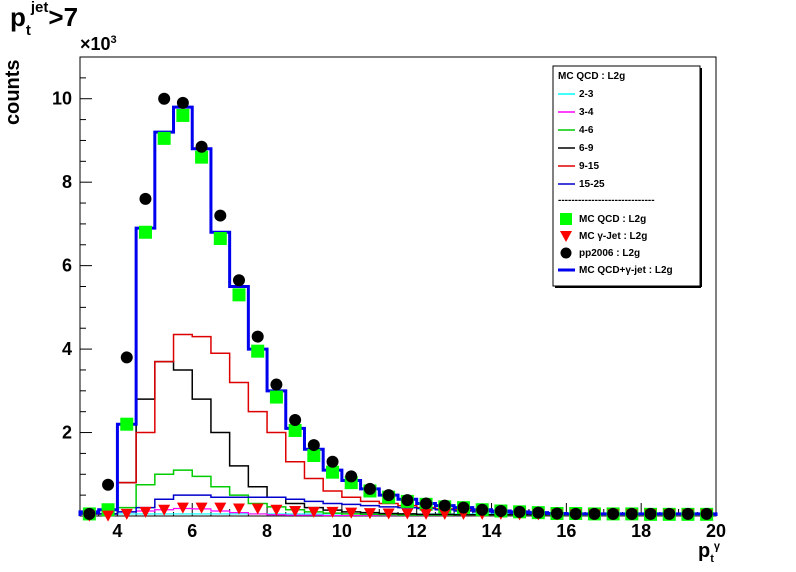  What do you see at coordinates (566, 531) in the screenshot?
I see `x-tick-label: 16` at bounding box center [566, 531].